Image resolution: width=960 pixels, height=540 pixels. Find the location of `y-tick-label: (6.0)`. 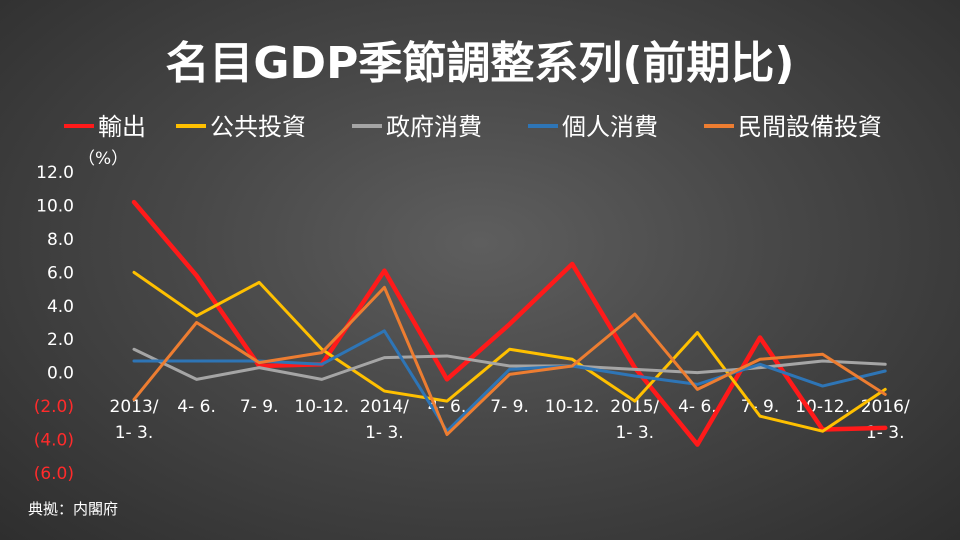

y-tick-label: (6.0) is located at coordinates (54, 474).